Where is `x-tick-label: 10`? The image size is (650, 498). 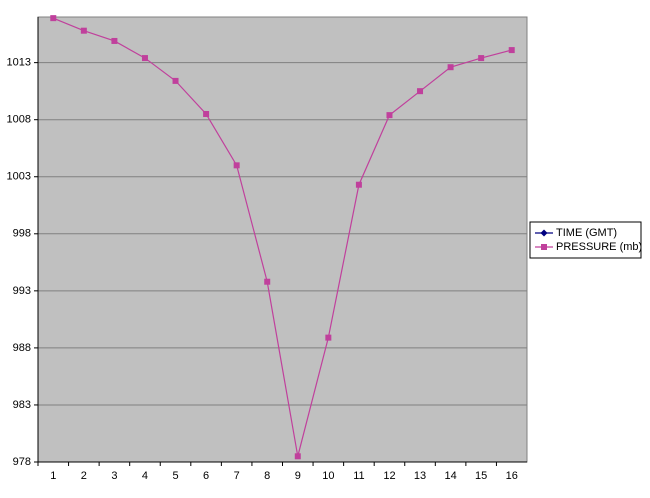 x-tick-label: 10 is located at coordinates (328, 476).